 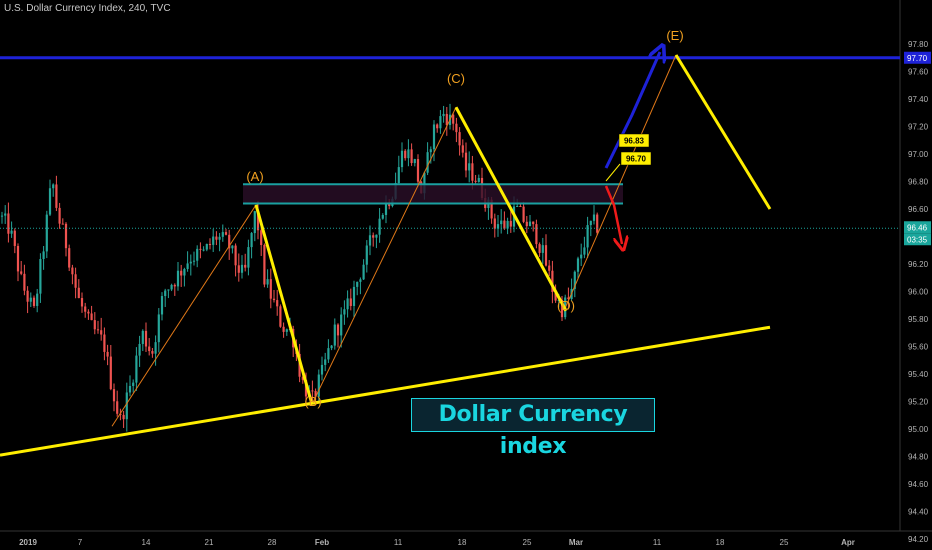 What do you see at coordinates (437, 542) in the screenshot?
I see `time-axis: 2019 7 14 21 28 Feb 11 18 25 Mar 11 18 25 Apr` at bounding box center [437, 542].